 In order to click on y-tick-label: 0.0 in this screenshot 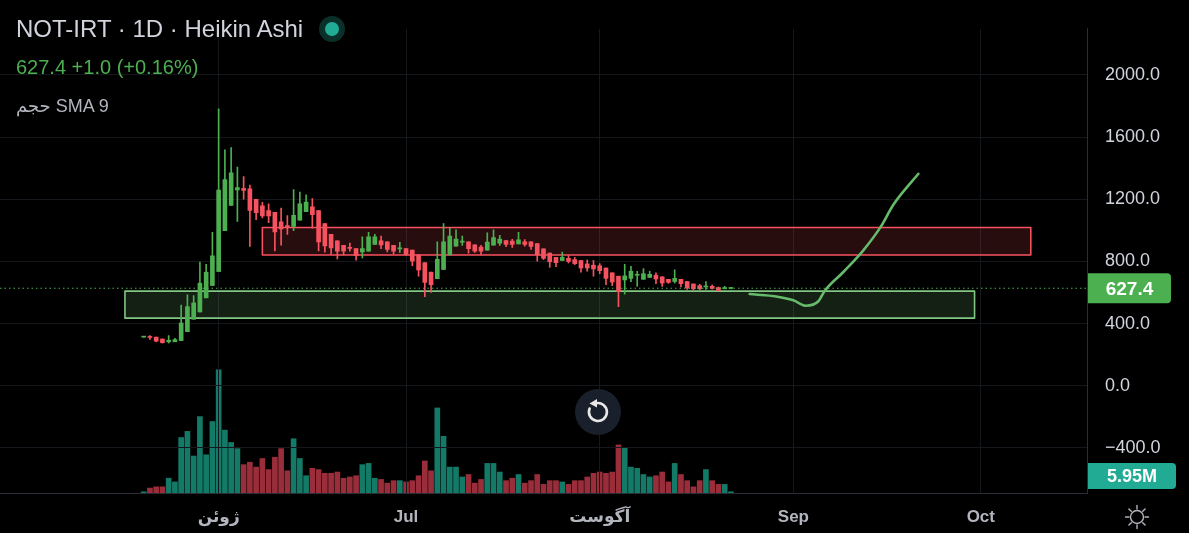, I will do `click(1118, 384)`.